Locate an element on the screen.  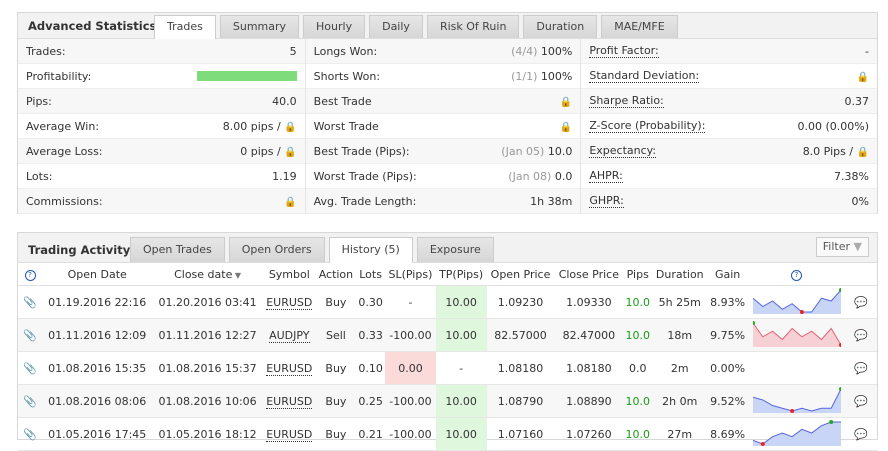
cell-dur: 2m is located at coordinates (680, 368).